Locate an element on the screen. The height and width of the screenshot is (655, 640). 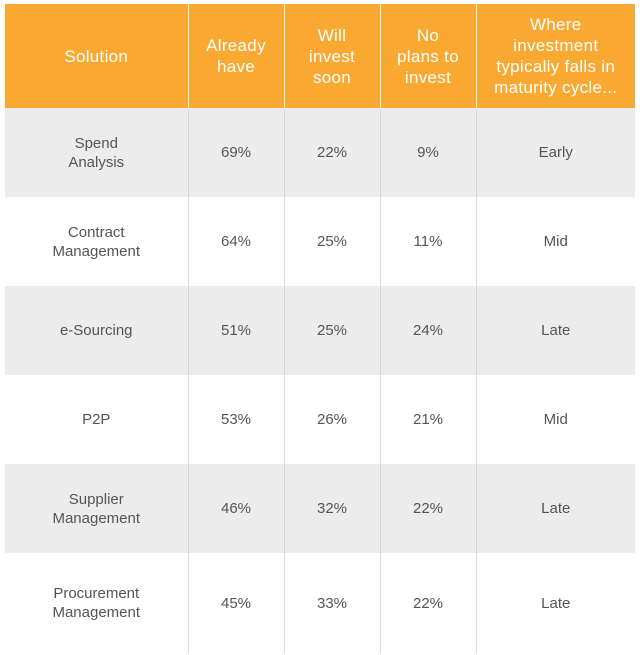
header-line: Already is located at coordinates (236, 45).